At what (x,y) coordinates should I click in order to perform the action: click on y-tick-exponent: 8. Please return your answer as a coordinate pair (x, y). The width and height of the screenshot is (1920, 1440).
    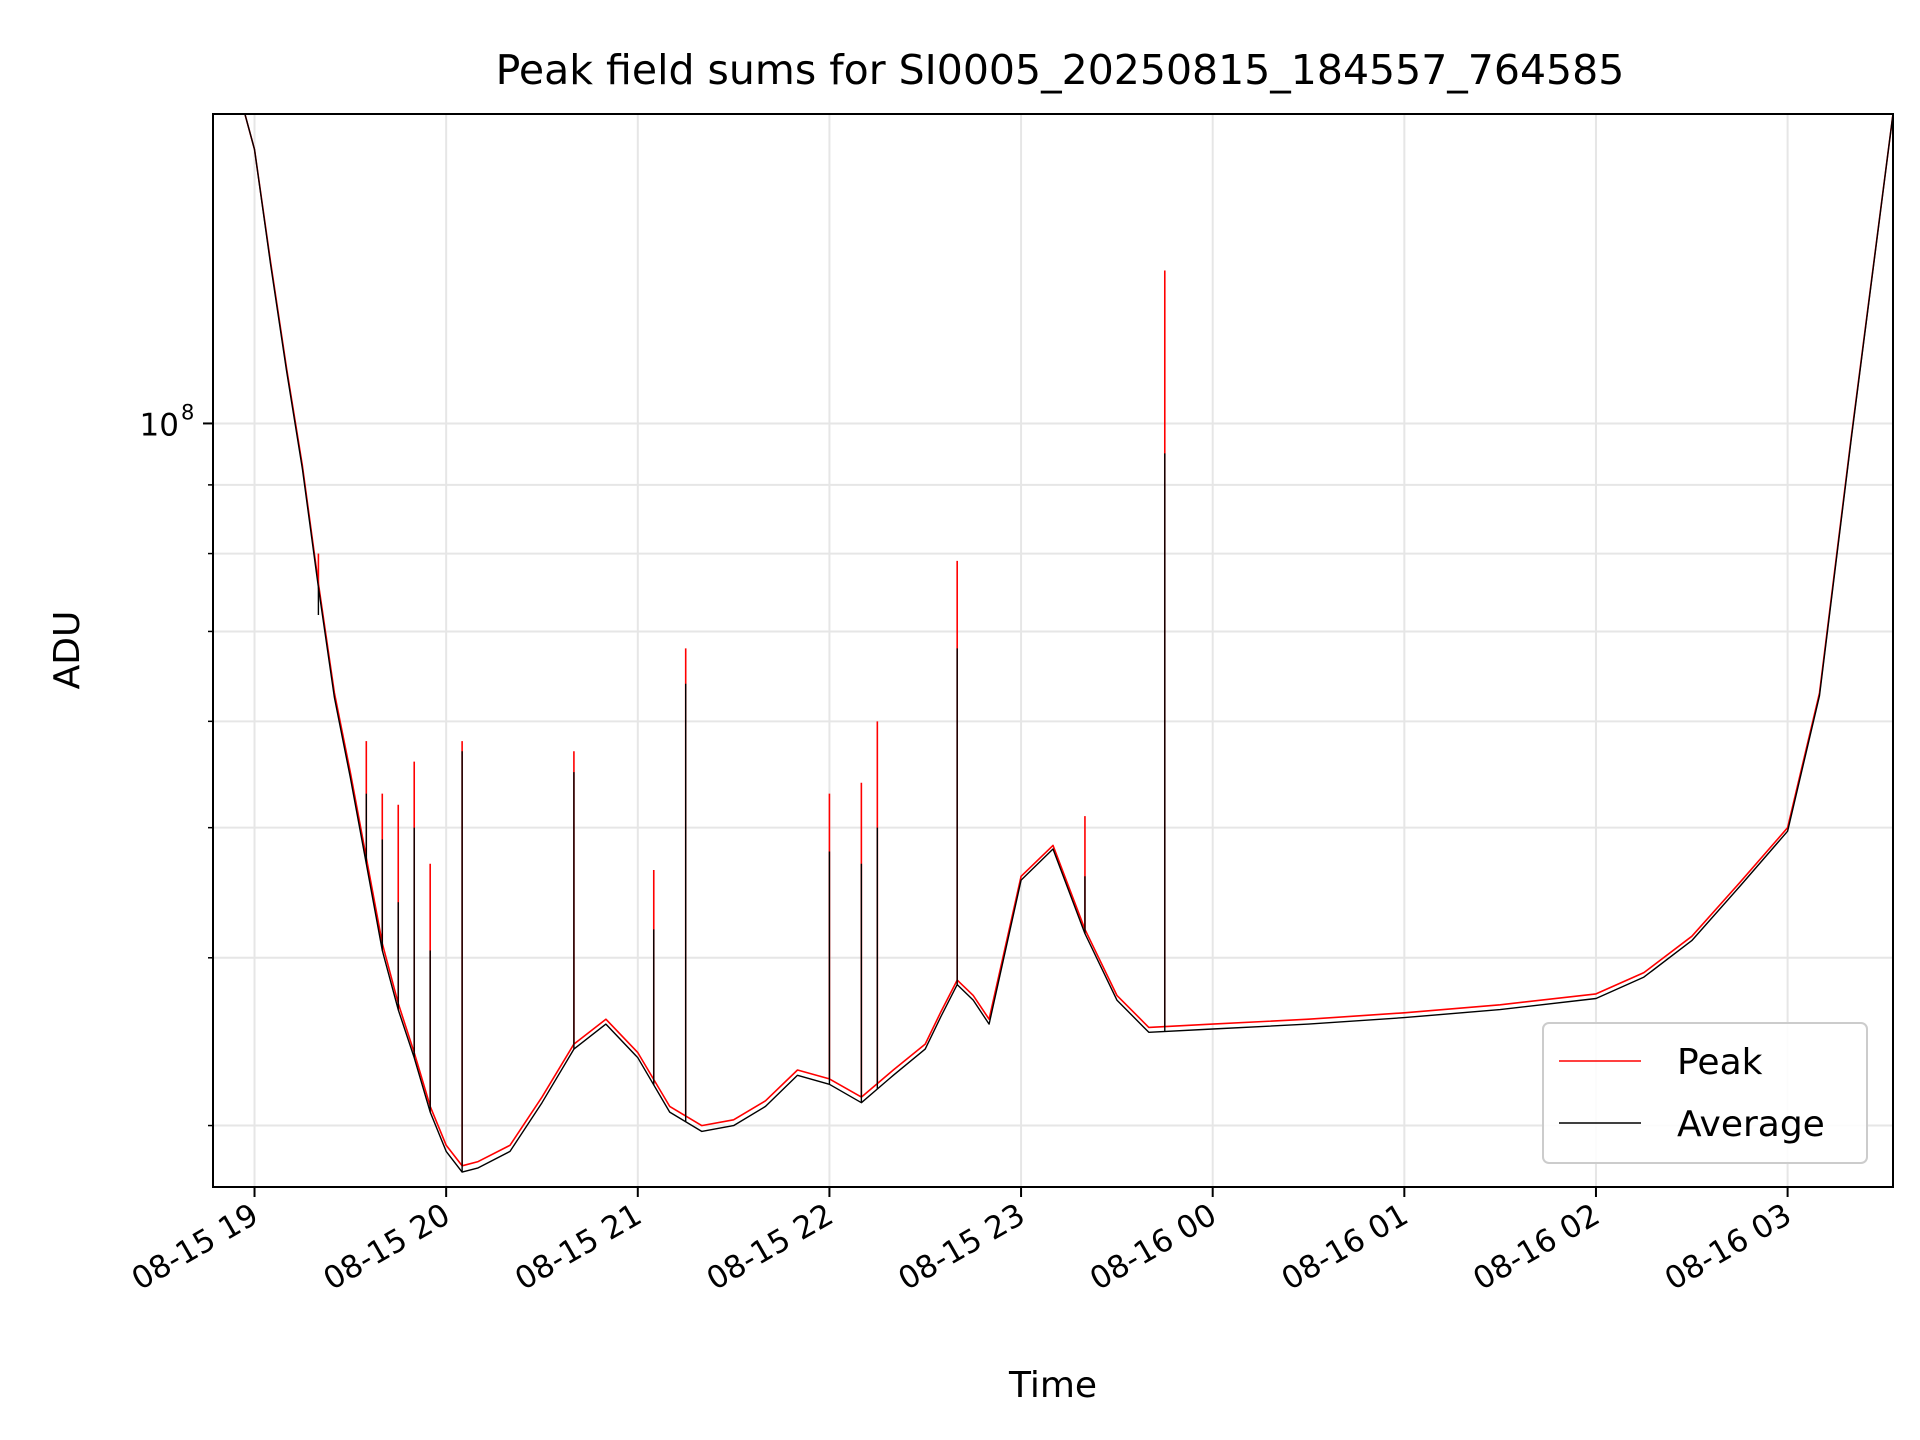
    Looking at the image, I should click on (187, 412).